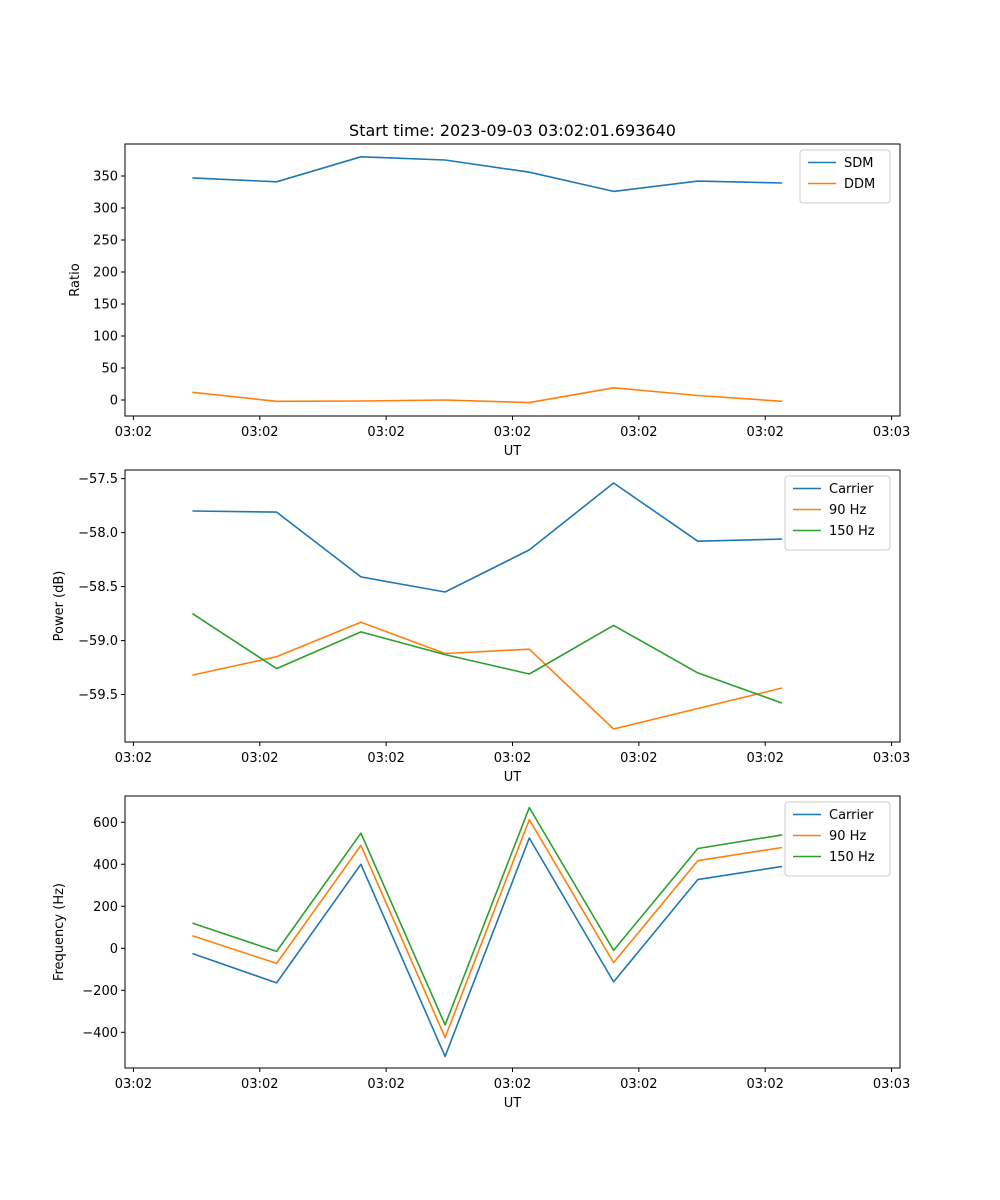  I want to click on legend-label: DDM, so click(859, 184).